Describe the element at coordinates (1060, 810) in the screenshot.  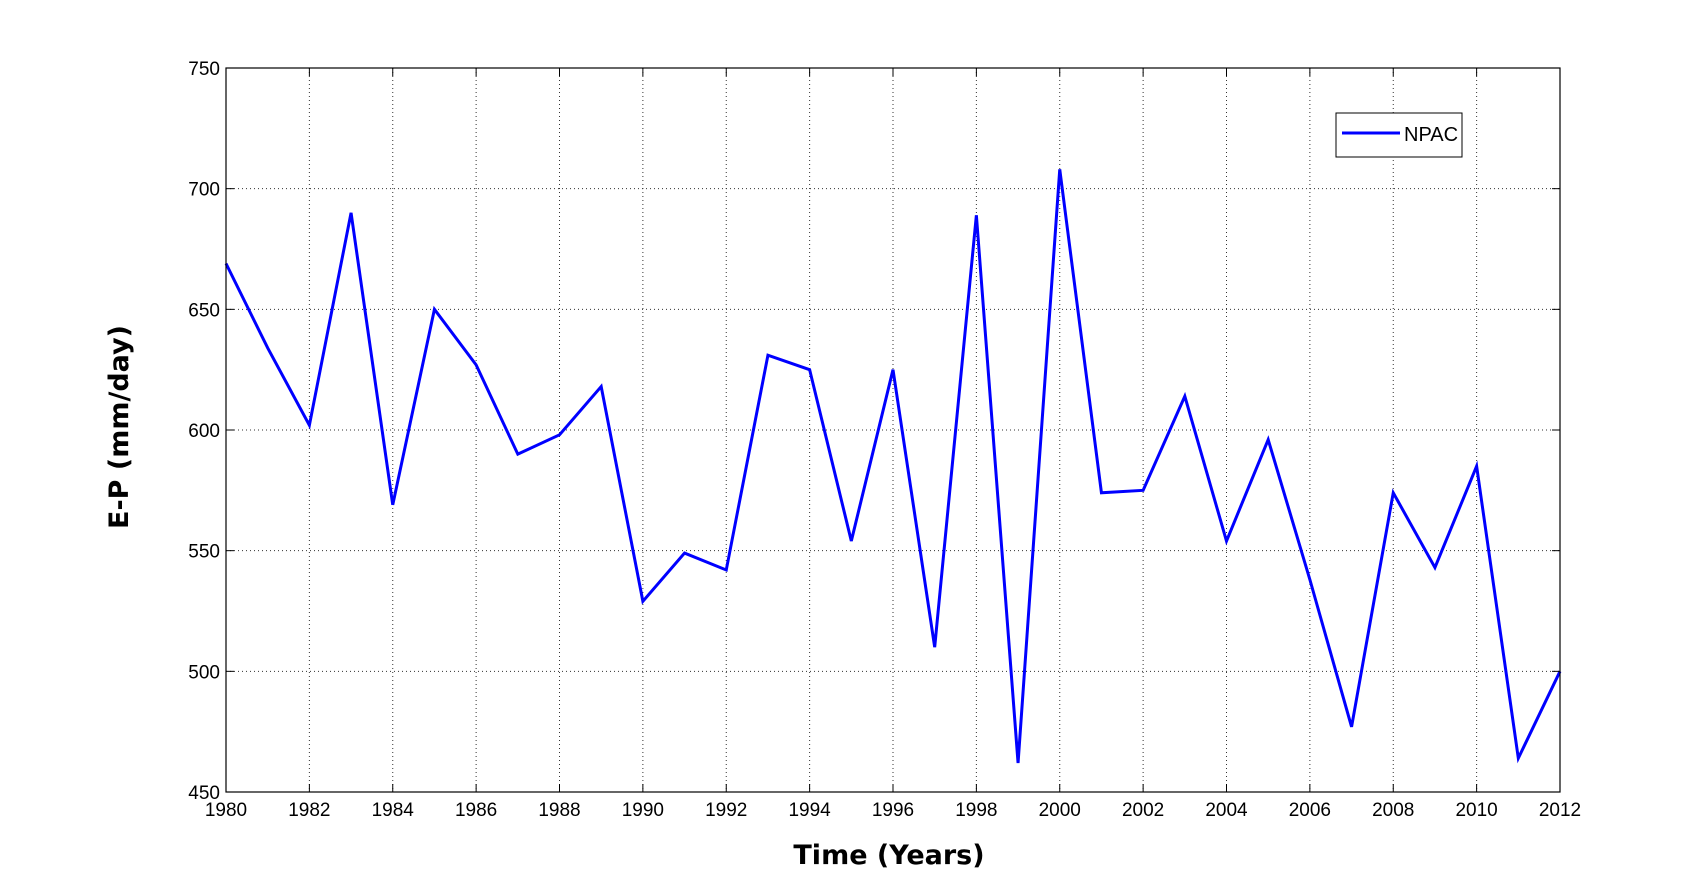
I see `x-tick-label: 2000` at that location.